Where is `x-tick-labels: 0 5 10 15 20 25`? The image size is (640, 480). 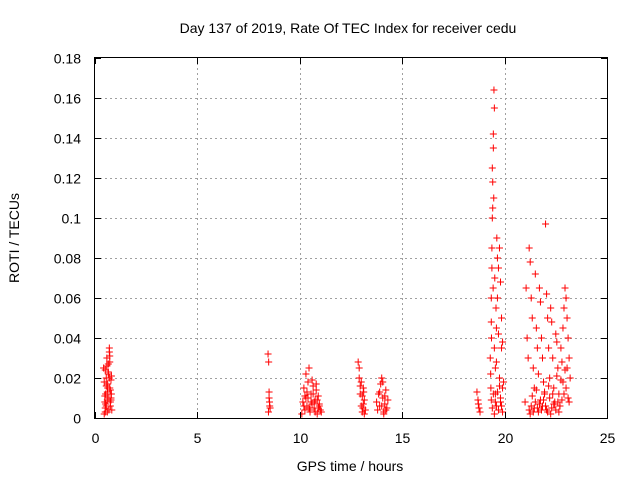 x-tick-labels: 0 5 10 15 20 25 is located at coordinates (354, 438).